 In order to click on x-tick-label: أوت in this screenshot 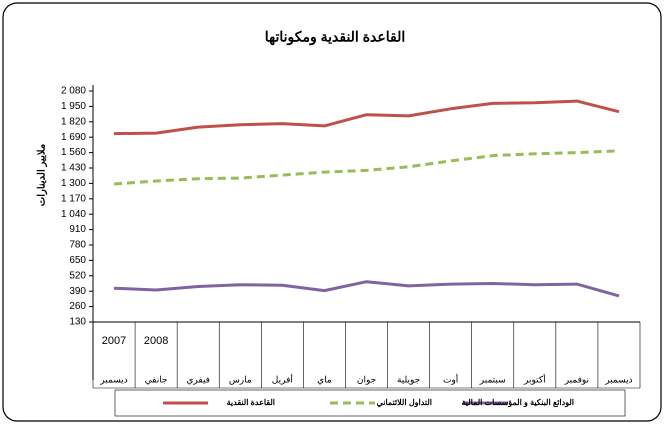, I will do `click(450, 378)`.